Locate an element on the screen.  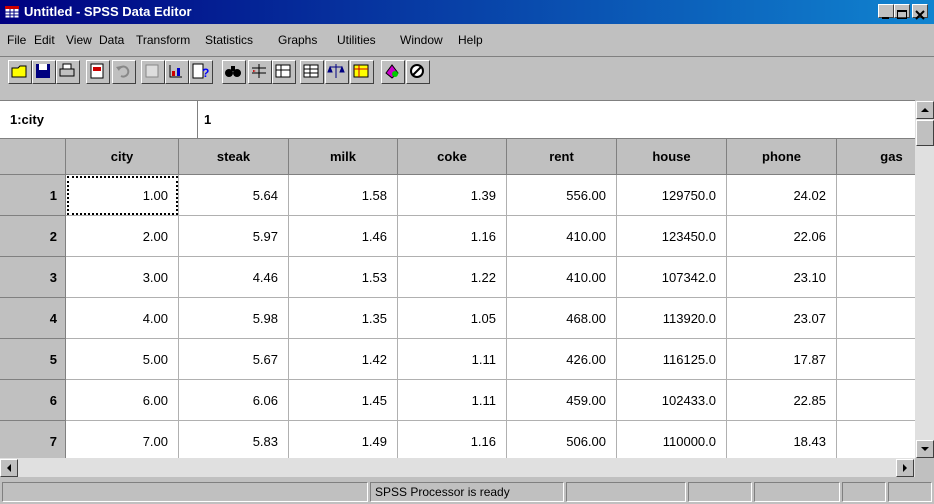
column-header: city is located at coordinates (122, 157).